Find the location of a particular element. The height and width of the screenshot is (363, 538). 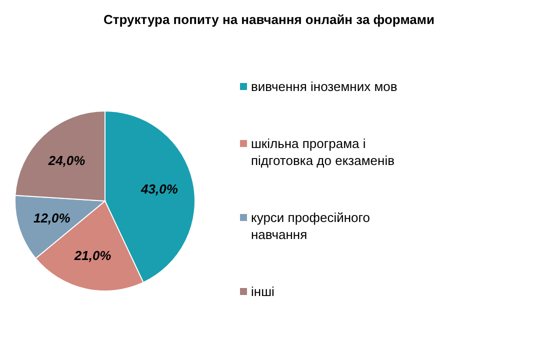

legend-label: шкільна програма і підготовка до екзаменів is located at coordinates (323, 152).